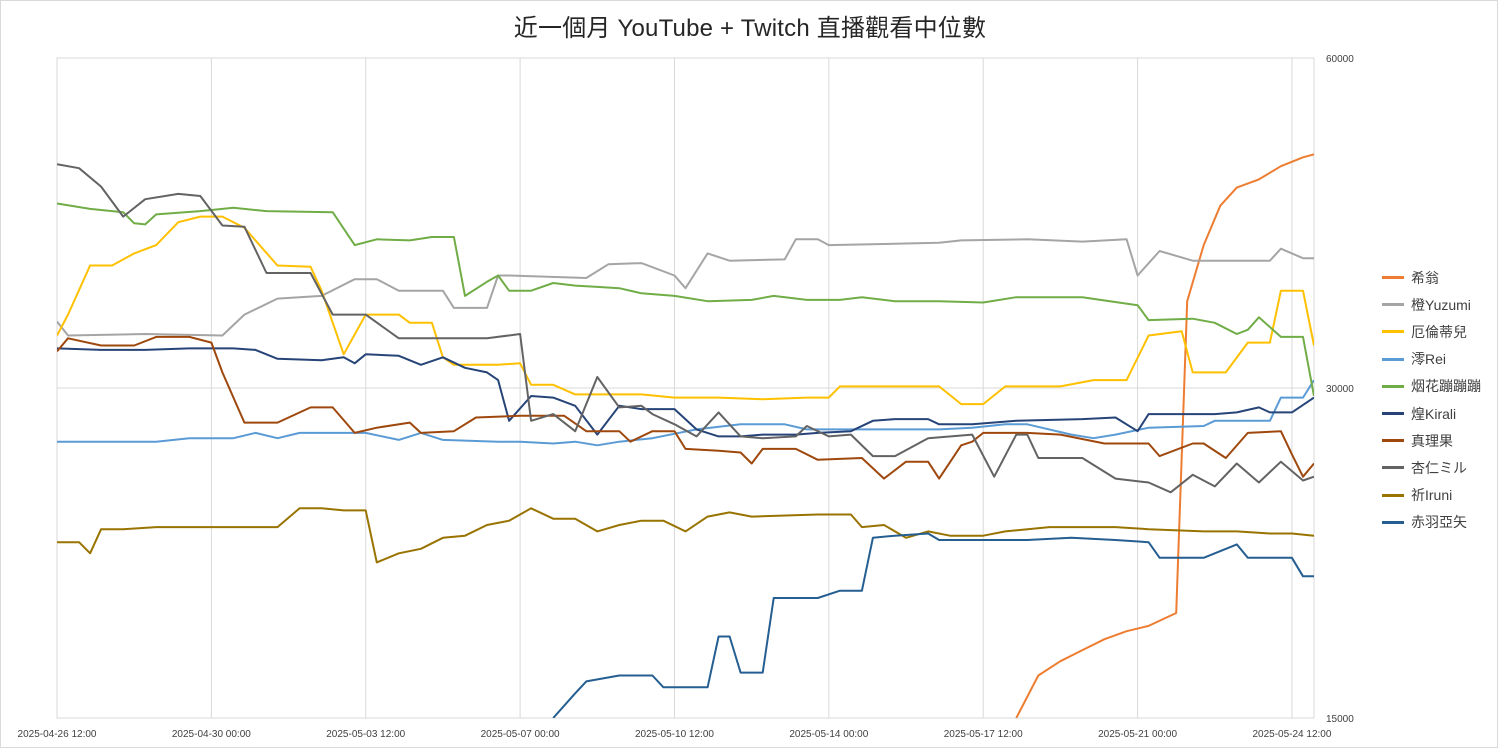 This screenshot has width=1500, height=750. Describe the element at coordinates (1432, 495) in the screenshot. I see `legend-label: 祈Iruni` at that location.